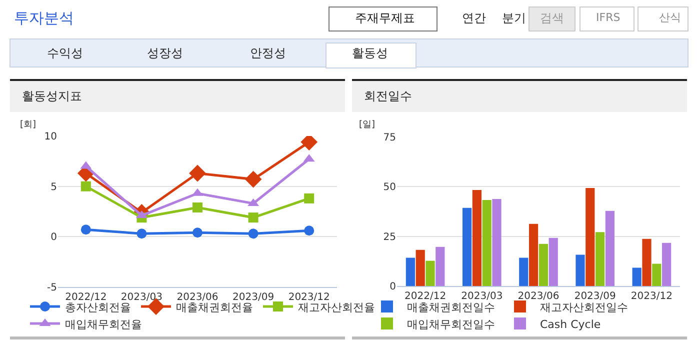 The width and height of the screenshot is (697, 342). Describe the element at coordinates (28, 125) in the screenshot. I see `y-axis-title: [회]` at that location.